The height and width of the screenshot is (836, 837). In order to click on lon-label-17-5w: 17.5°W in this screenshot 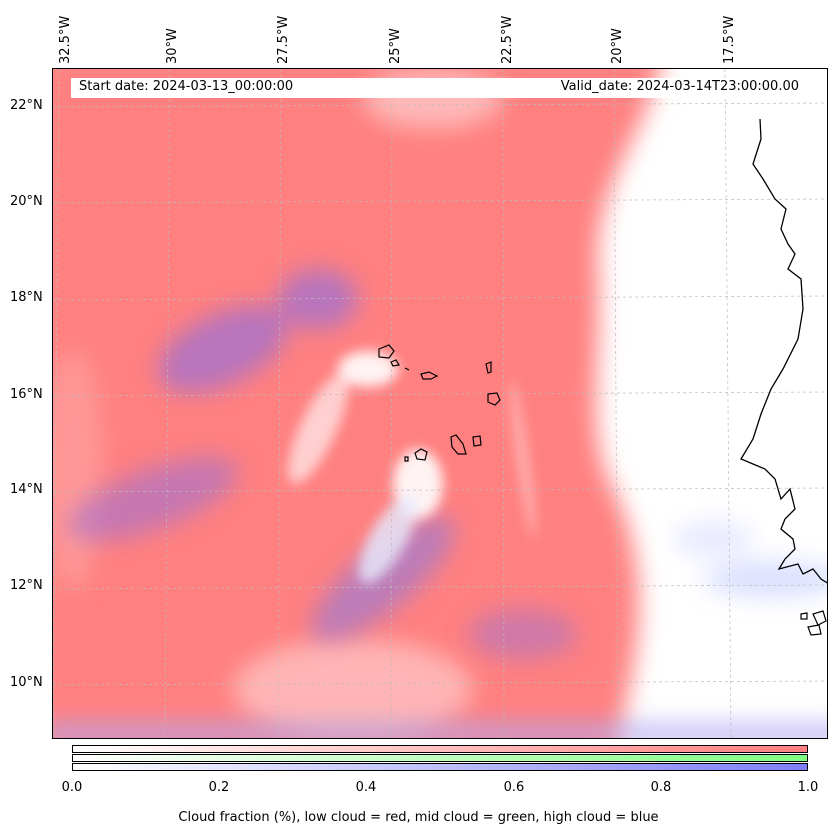, I will do `click(729, 39)`.